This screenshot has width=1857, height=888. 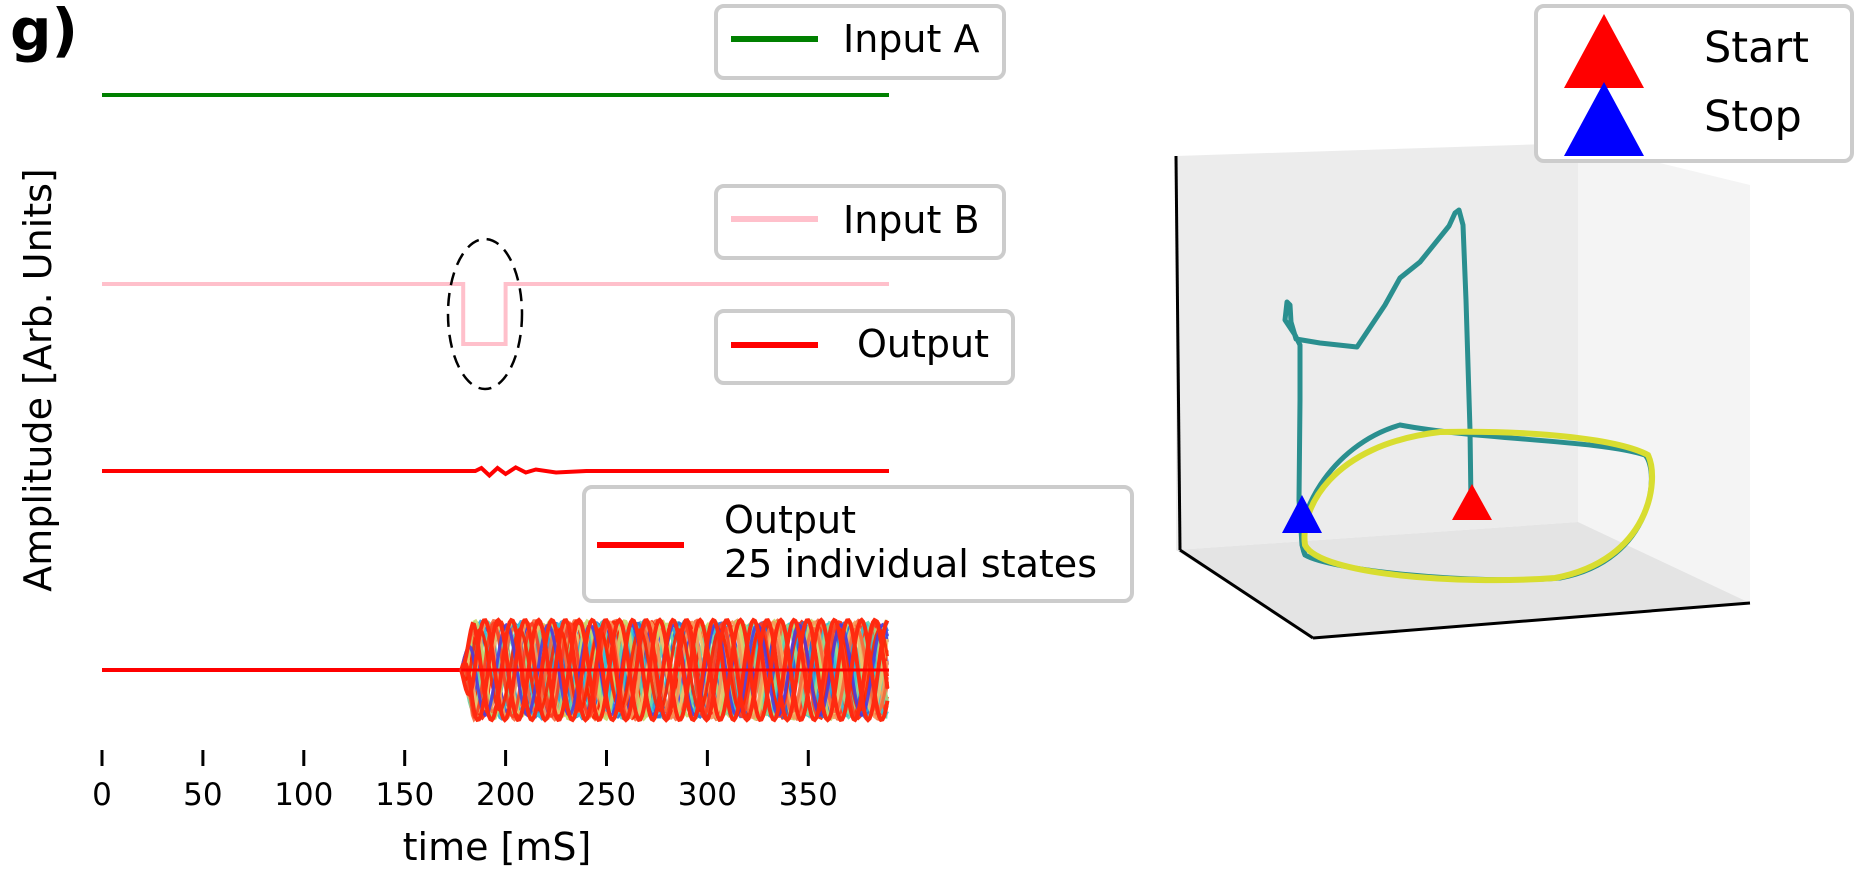 I want to click on legend-label-output: Output, so click(x=923, y=344).